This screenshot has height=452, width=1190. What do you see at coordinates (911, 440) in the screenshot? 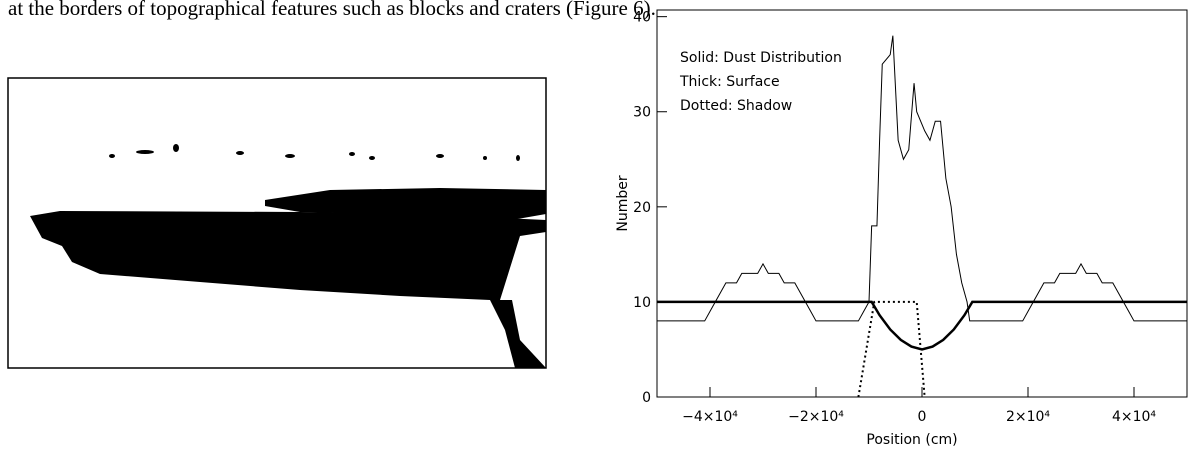
I see `x-axis-label: Position (cm)` at bounding box center [911, 440].